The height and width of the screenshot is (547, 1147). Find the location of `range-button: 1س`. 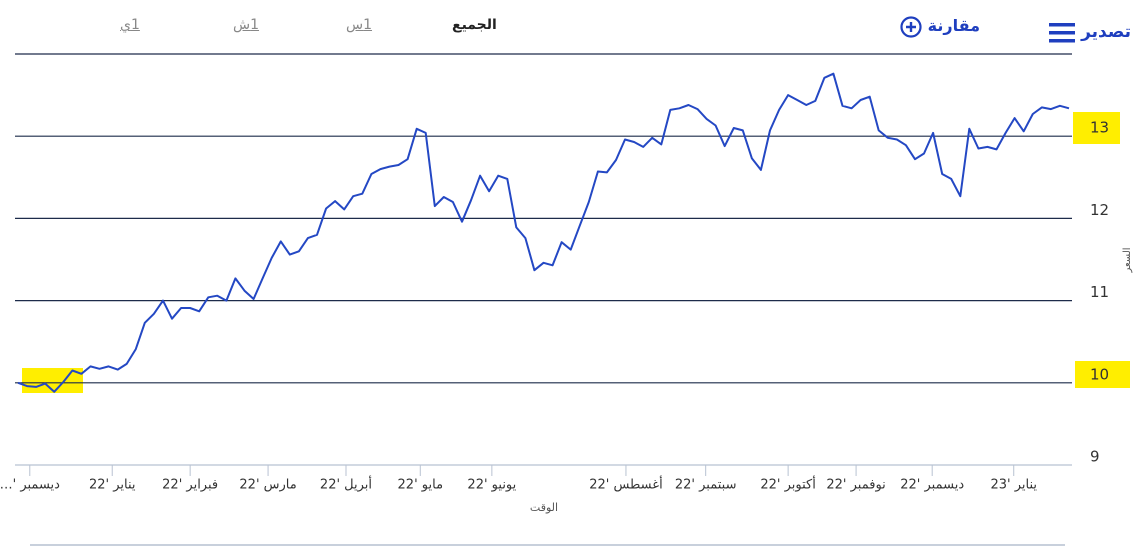

range-button: 1س is located at coordinates (359, 25).